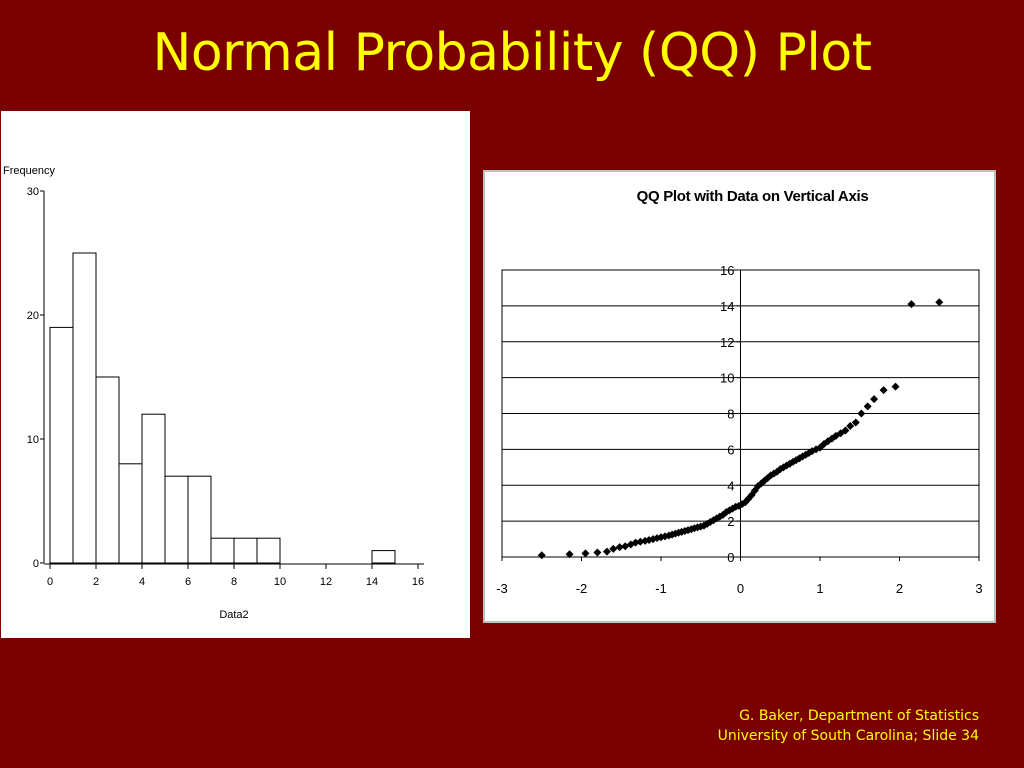 The height and width of the screenshot is (768, 1024). I want to click on footer-author: G. Baker, Department of Statistics, so click(859, 716).